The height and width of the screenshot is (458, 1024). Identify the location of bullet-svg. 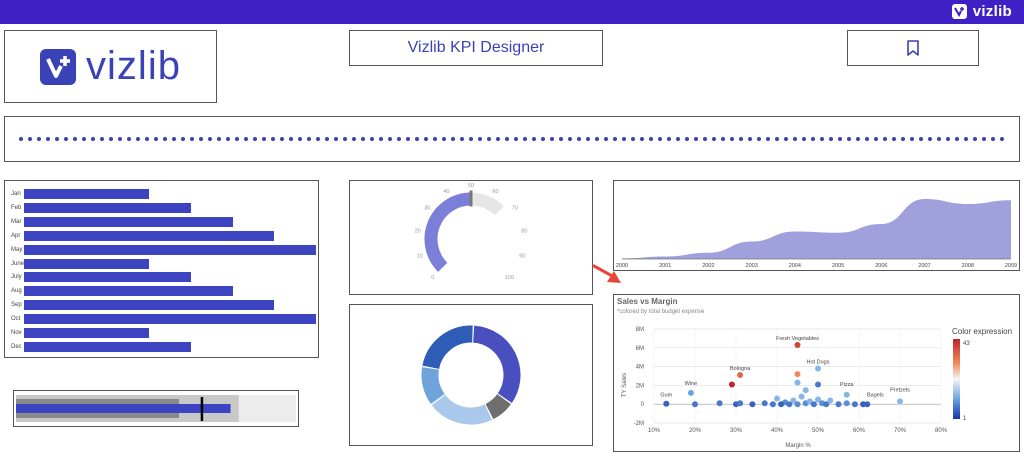
(156, 408).